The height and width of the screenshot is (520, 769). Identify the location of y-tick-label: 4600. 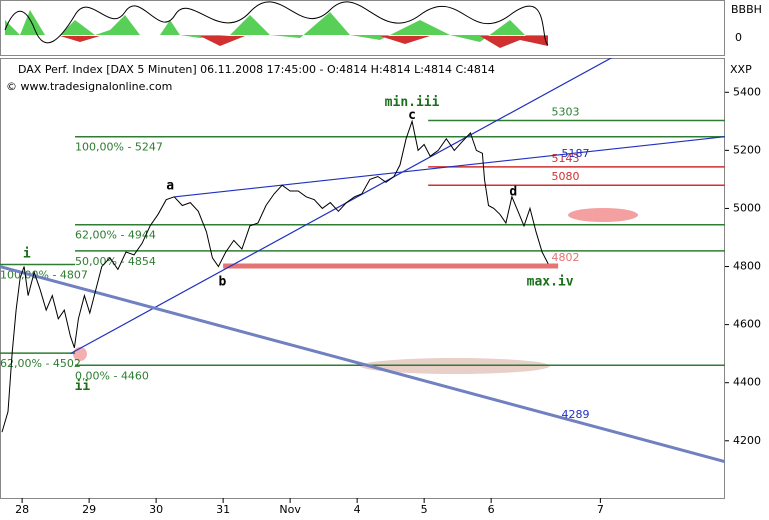
(747, 324).